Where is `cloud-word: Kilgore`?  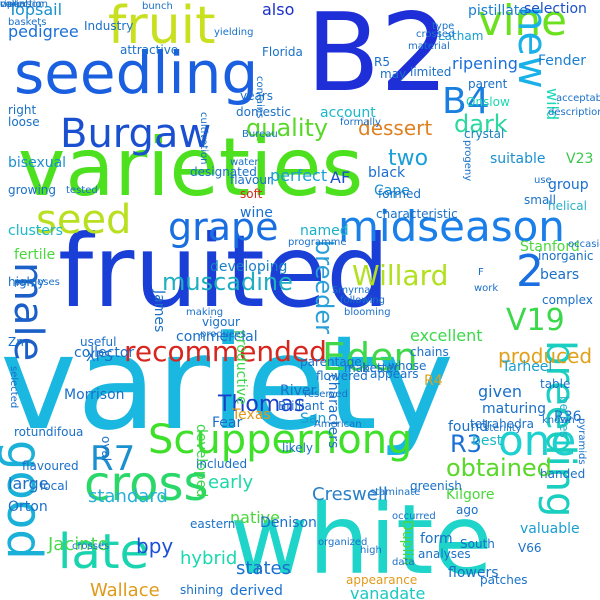
cloud-word: Kilgore is located at coordinates (470, 495).